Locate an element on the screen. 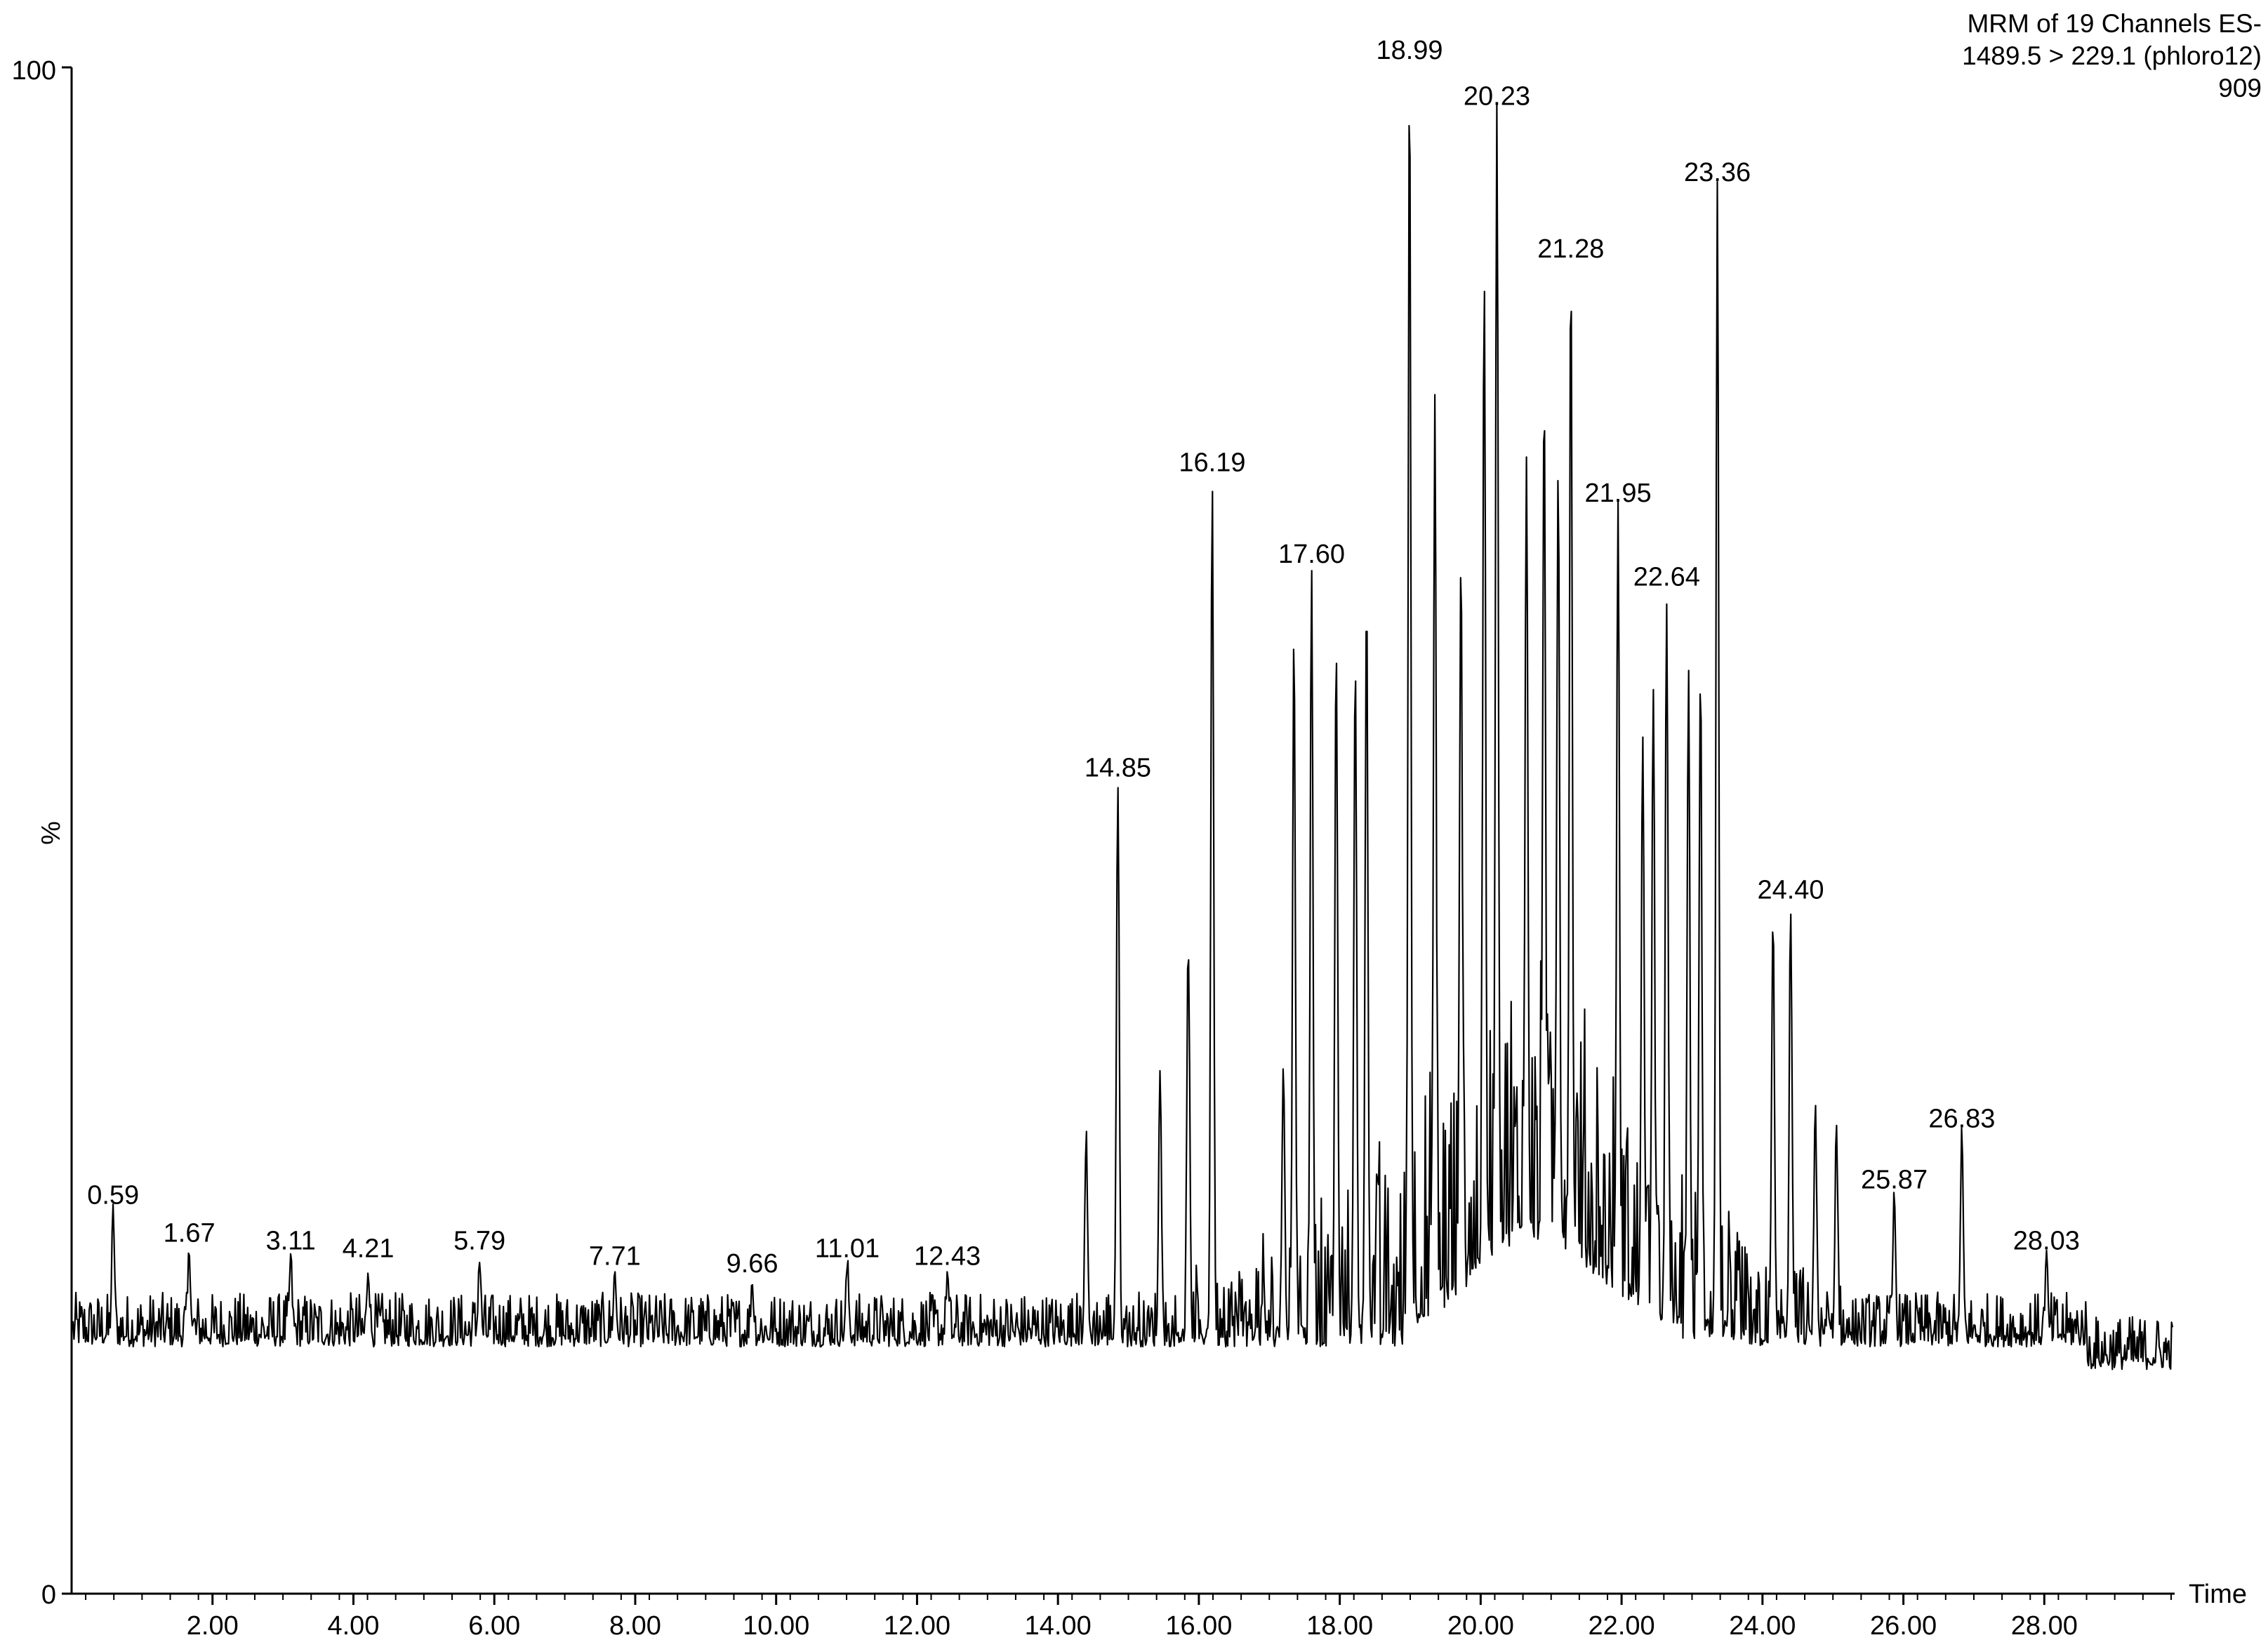 This screenshot has width=2268, height=1647. x-tick-label: 14.00 is located at coordinates (1058, 1626).